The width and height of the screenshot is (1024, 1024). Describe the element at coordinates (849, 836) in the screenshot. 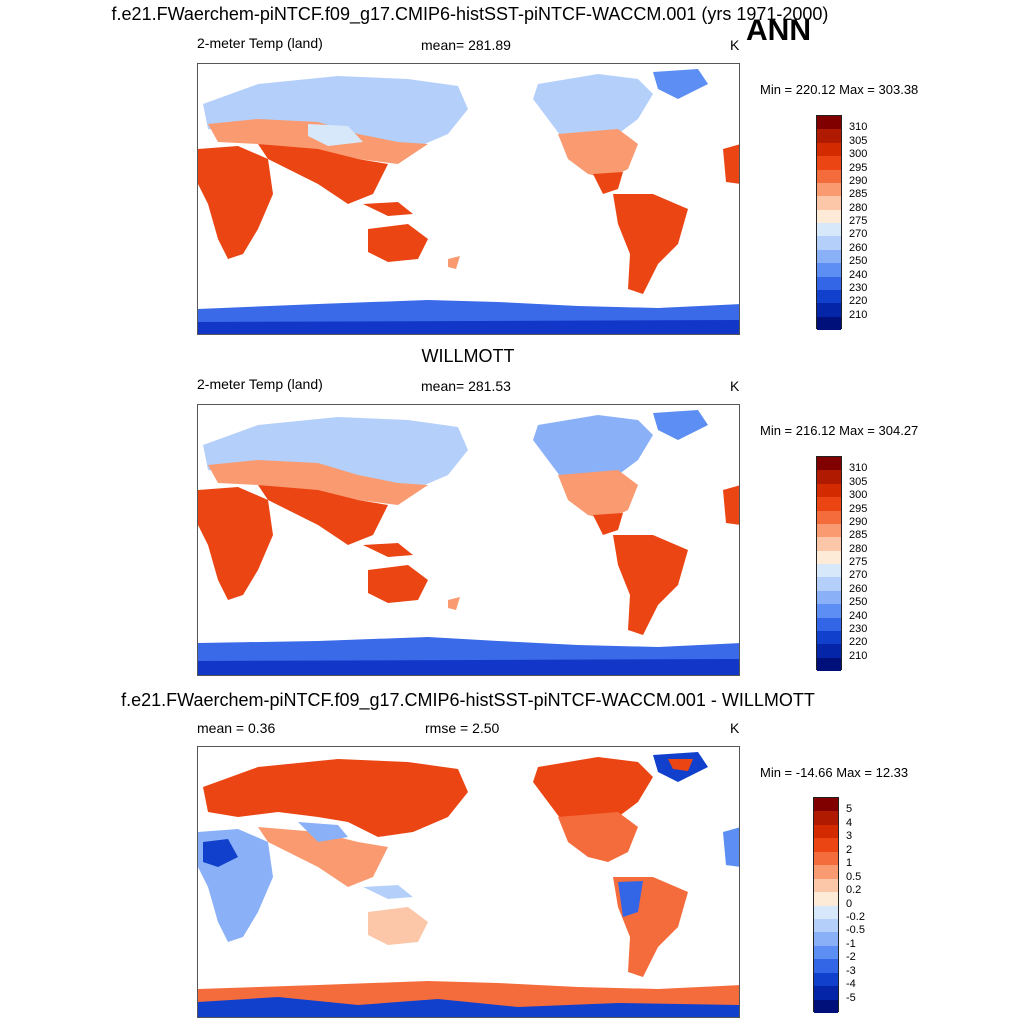

I see `panel3-colorbar-tick-label: 3` at that location.